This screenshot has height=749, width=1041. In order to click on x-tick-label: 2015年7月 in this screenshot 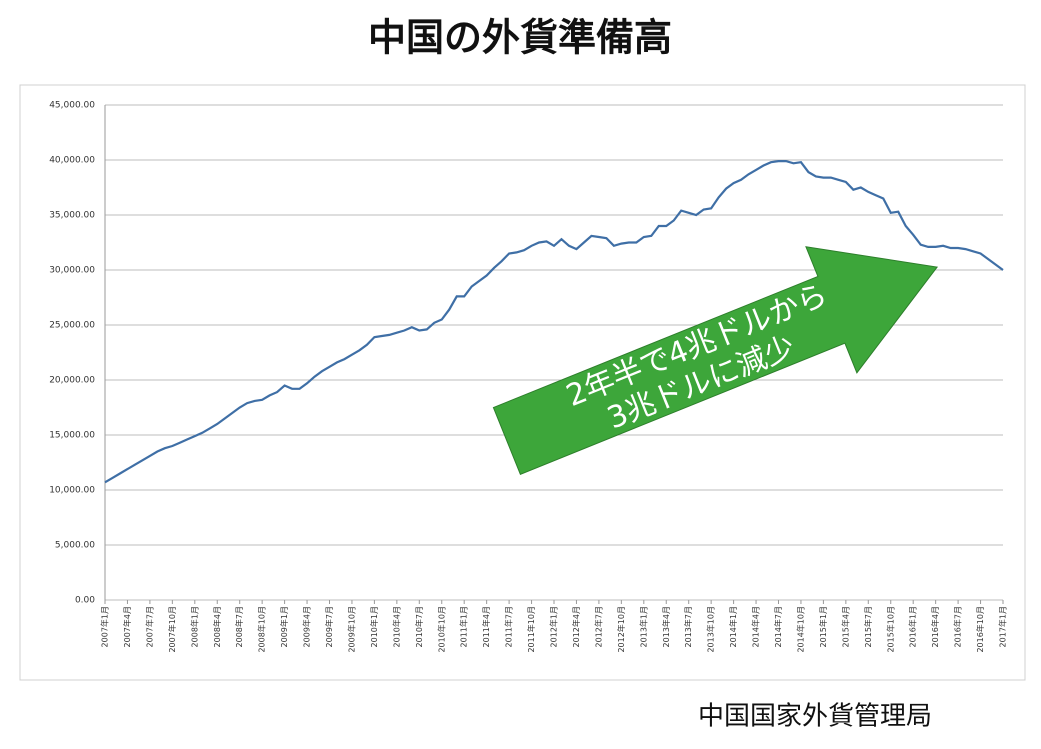, I will do `click(868, 626)`.